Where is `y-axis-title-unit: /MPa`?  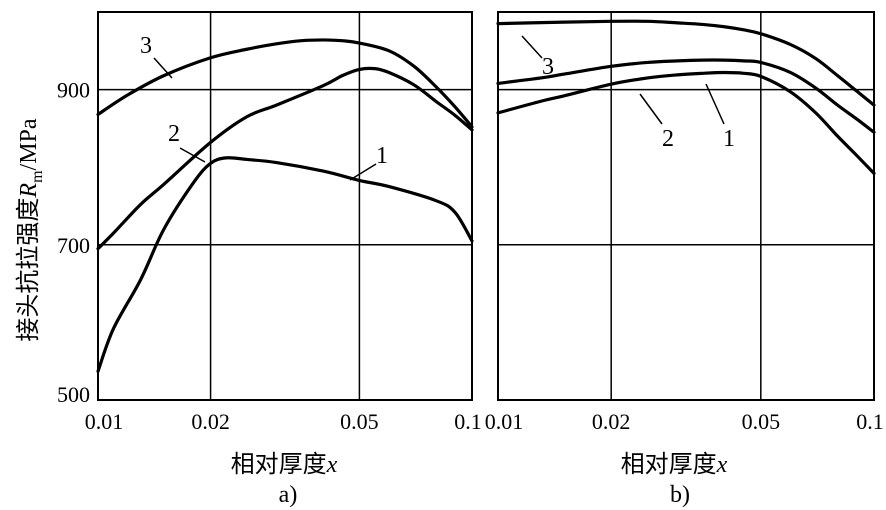 y-axis-title-unit: /MPa is located at coordinates (29, 144).